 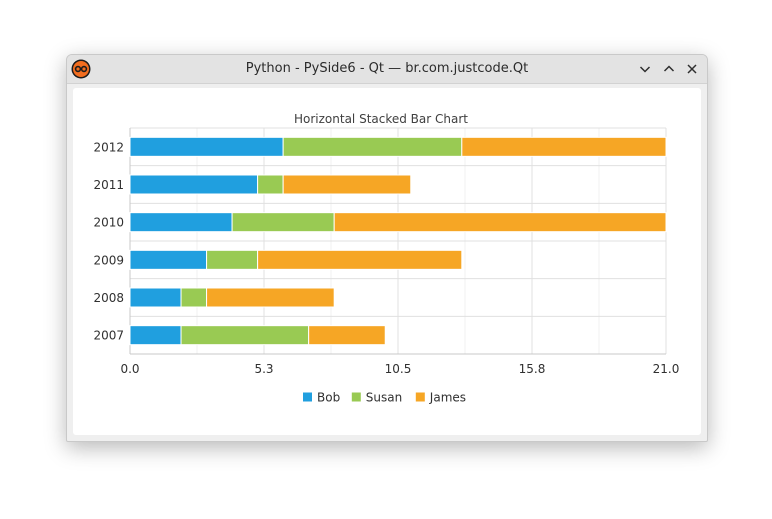 What do you see at coordinates (360, 259) in the screenshot?
I see `bar-james-2009` at bounding box center [360, 259].